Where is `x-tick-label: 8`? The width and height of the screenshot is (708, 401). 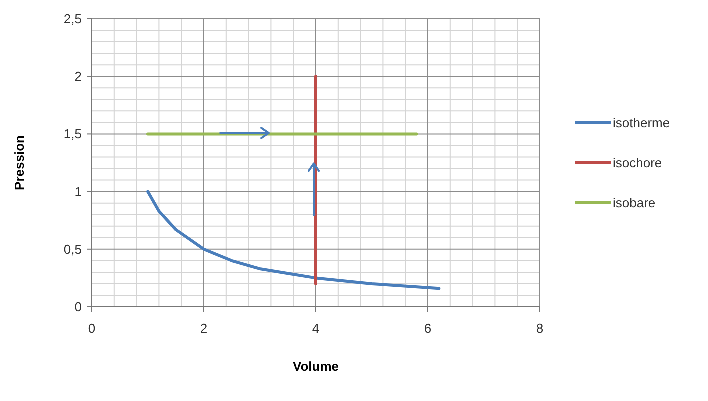
x-tick-label: 8 is located at coordinates (540, 328).